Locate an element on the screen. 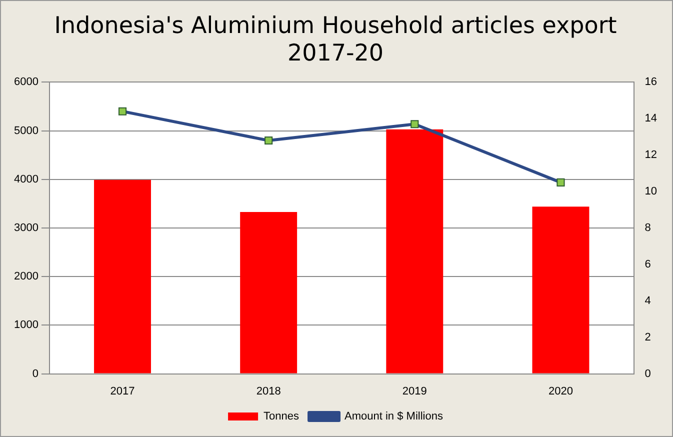 Image resolution: width=673 pixels, height=437 pixels. x-tick-label: 2019 is located at coordinates (414, 391).